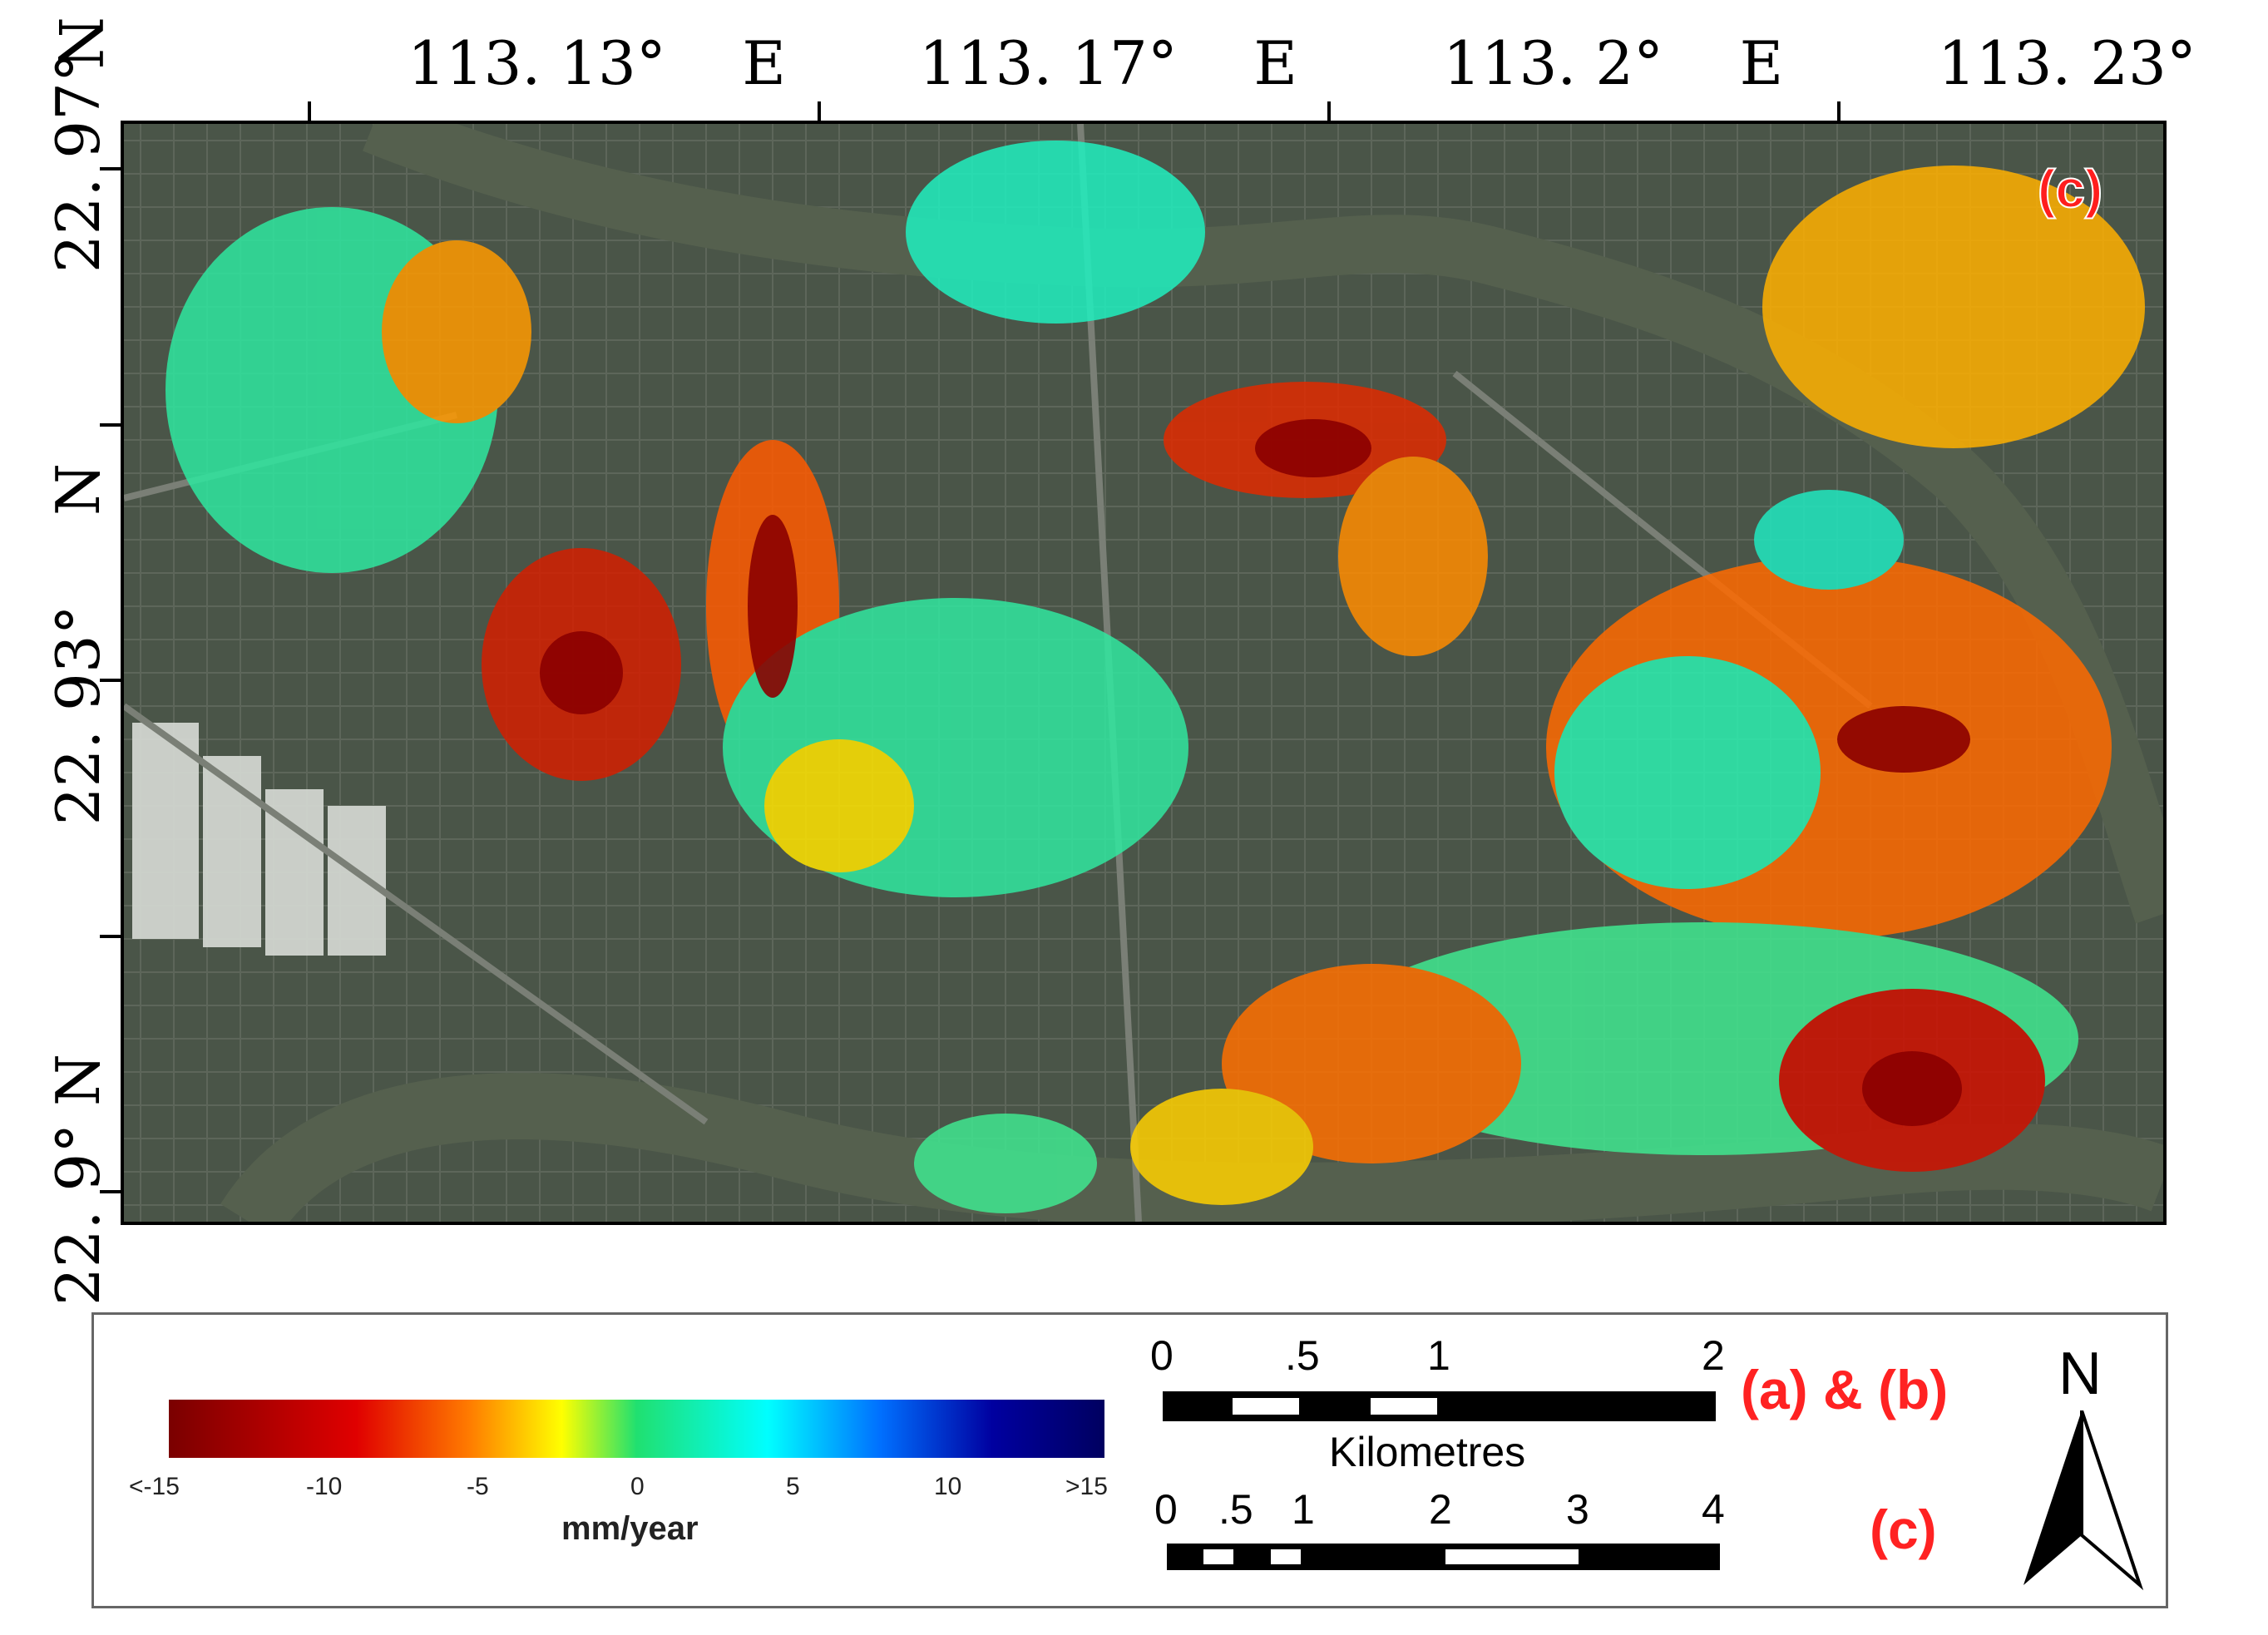 The height and width of the screenshot is (1635, 2268). What do you see at coordinates (630, 1529) in the screenshot?
I see `colorbar-unit: mm/year` at bounding box center [630, 1529].